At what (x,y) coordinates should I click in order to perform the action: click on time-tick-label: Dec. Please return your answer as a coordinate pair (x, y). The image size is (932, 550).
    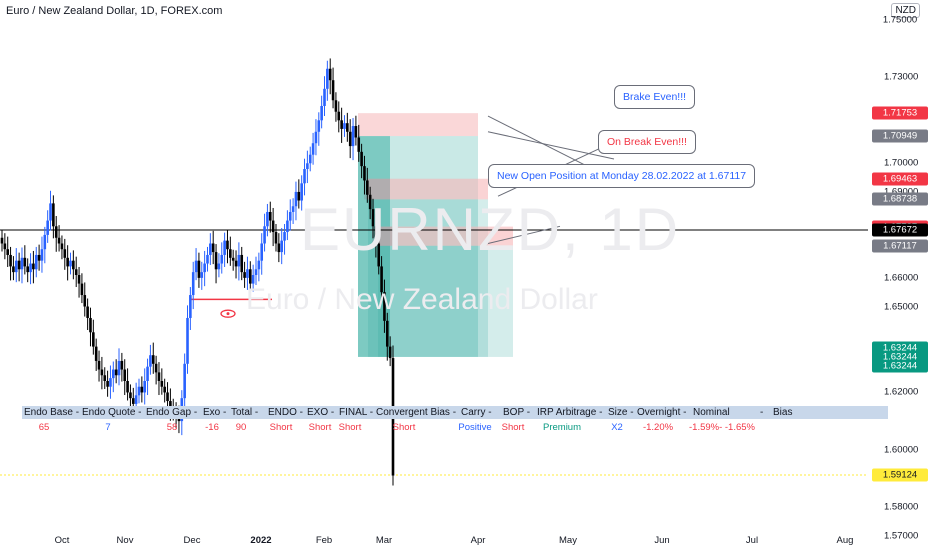
    Looking at the image, I should click on (192, 540).